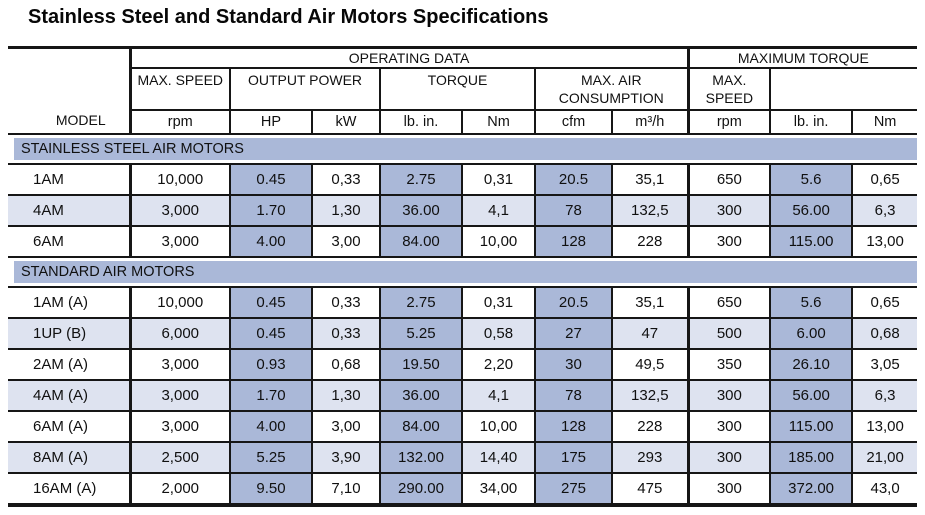  Describe the element at coordinates (729, 302) in the screenshot. I see `value-cell: 650` at that location.